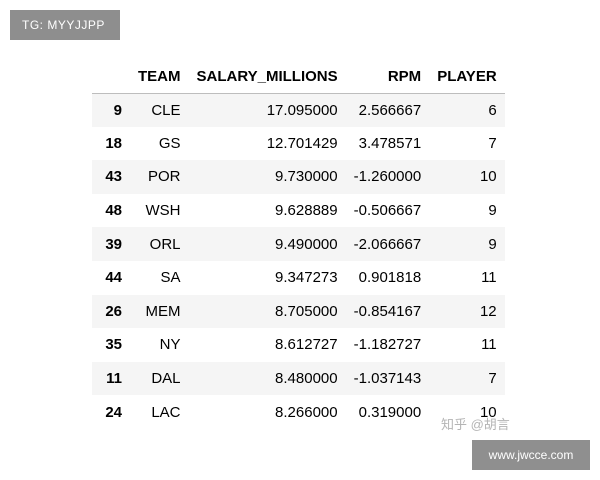 This screenshot has height=480, width=600. I want to click on tag-badge: TG: MYYJJPP, so click(65, 25).